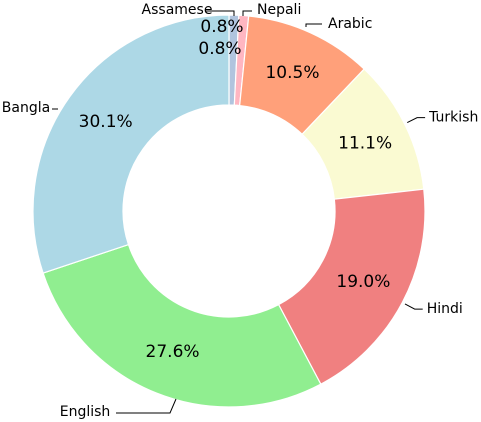 This screenshot has width=481, height=422. Describe the element at coordinates (220, 13) in the screenshot. I see `leader-line-assamese` at that location.